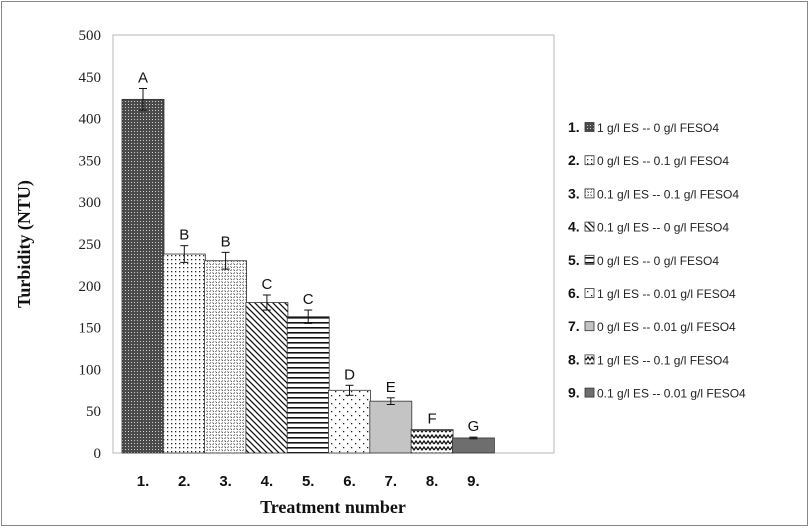 This screenshot has width=811, height=530. What do you see at coordinates (267, 481) in the screenshot?
I see `x-tick-label: 4.` at bounding box center [267, 481].